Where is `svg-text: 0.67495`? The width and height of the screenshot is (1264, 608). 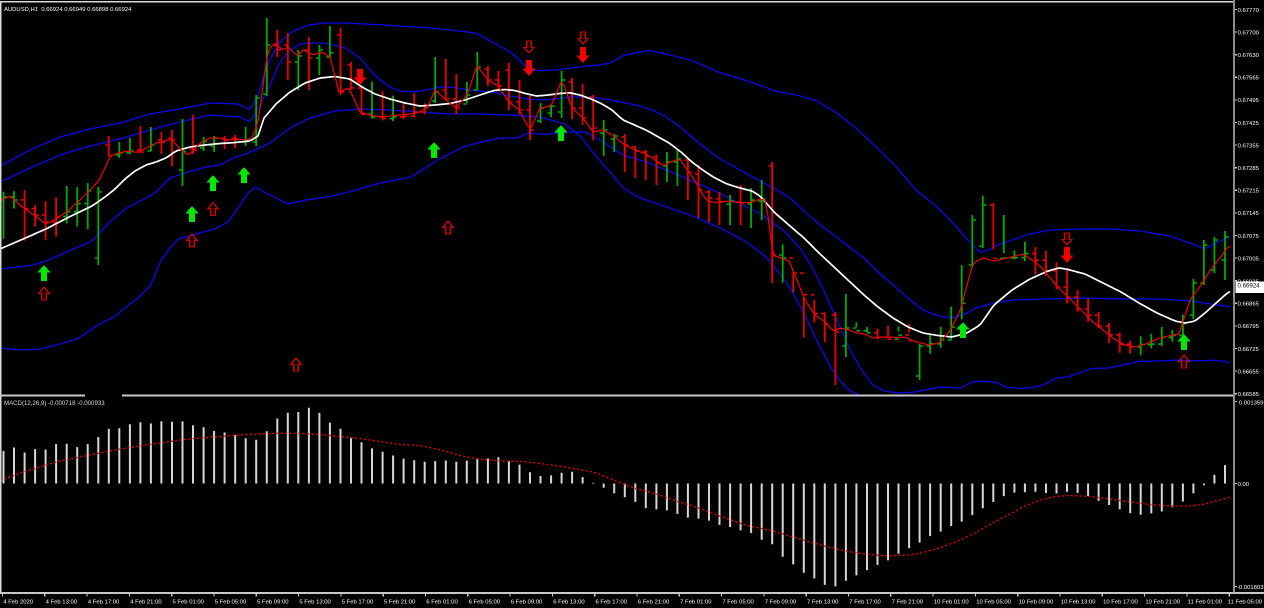
svg-text: 0.67495 is located at coordinates (1249, 101).